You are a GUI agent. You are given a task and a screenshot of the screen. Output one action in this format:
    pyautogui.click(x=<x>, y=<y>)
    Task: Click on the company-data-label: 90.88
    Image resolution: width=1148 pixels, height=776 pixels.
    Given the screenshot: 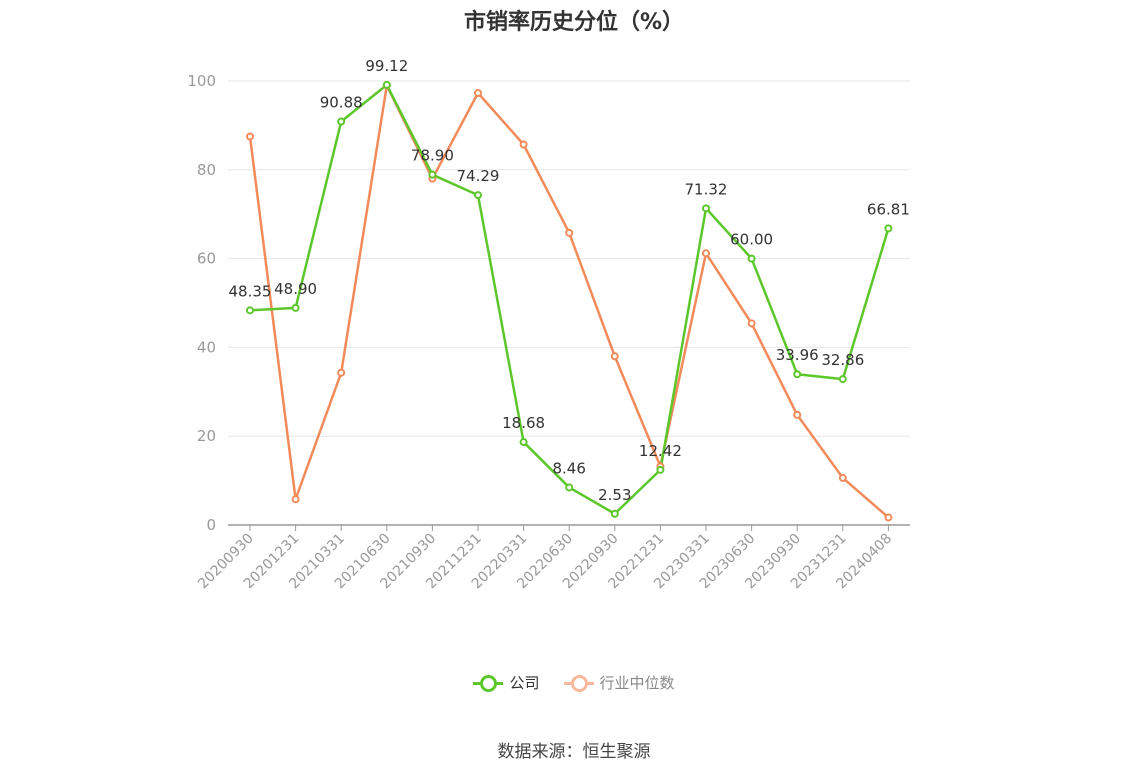 What is the action you would take?
    pyautogui.click(x=341, y=102)
    